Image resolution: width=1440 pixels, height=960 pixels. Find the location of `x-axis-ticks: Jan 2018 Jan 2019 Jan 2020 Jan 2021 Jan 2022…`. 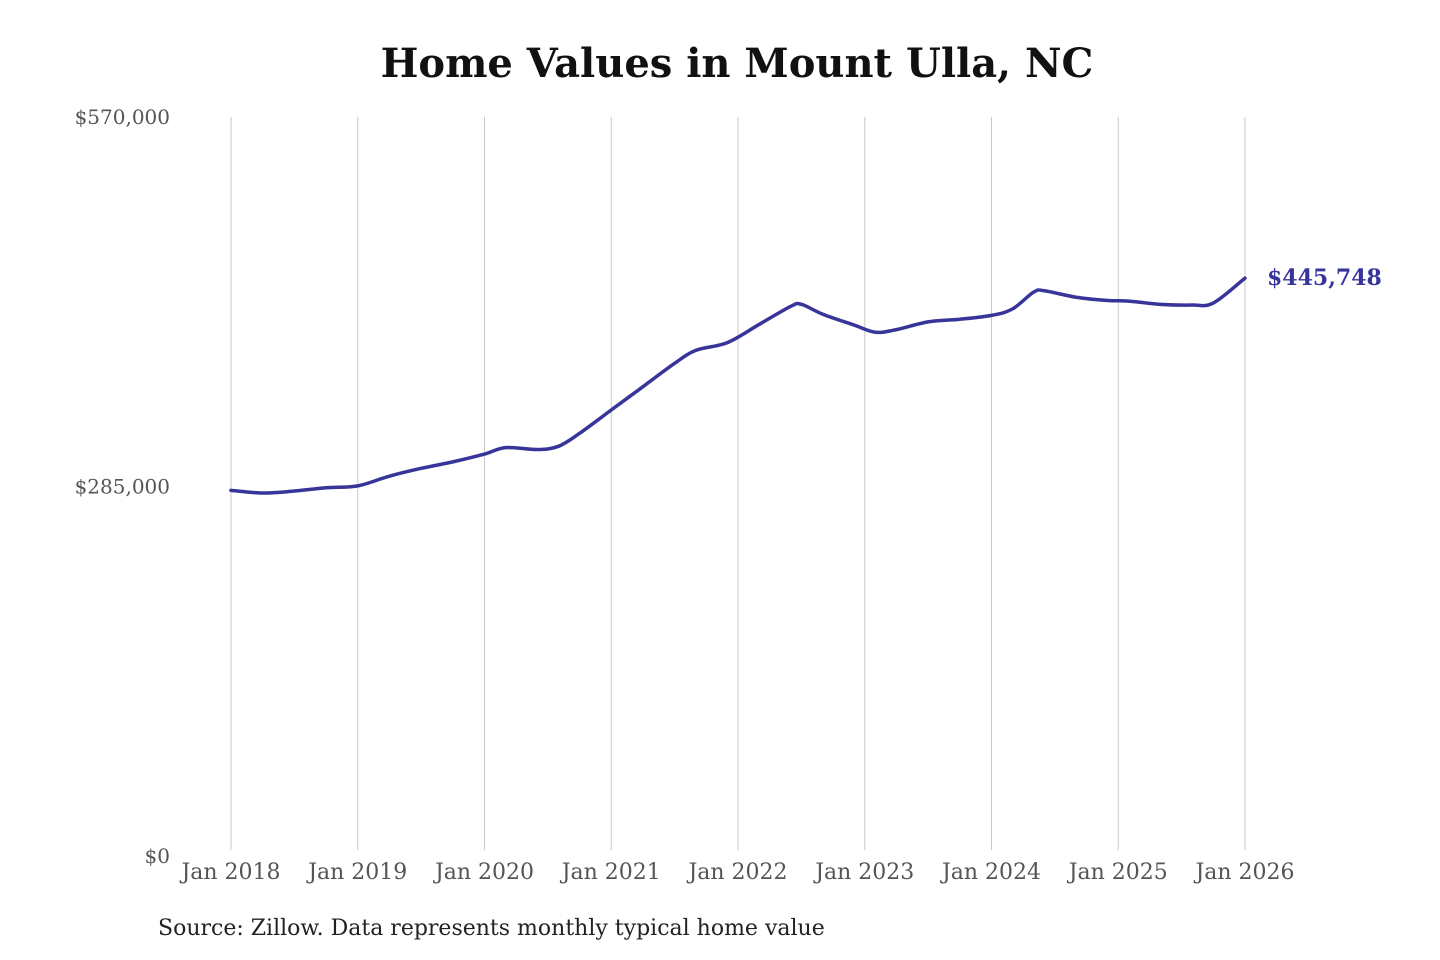

x-axis-ticks: Jan 2018 Jan 2019 Jan 2020 Jan 2021 Jan 2022… is located at coordinates (736, 872).